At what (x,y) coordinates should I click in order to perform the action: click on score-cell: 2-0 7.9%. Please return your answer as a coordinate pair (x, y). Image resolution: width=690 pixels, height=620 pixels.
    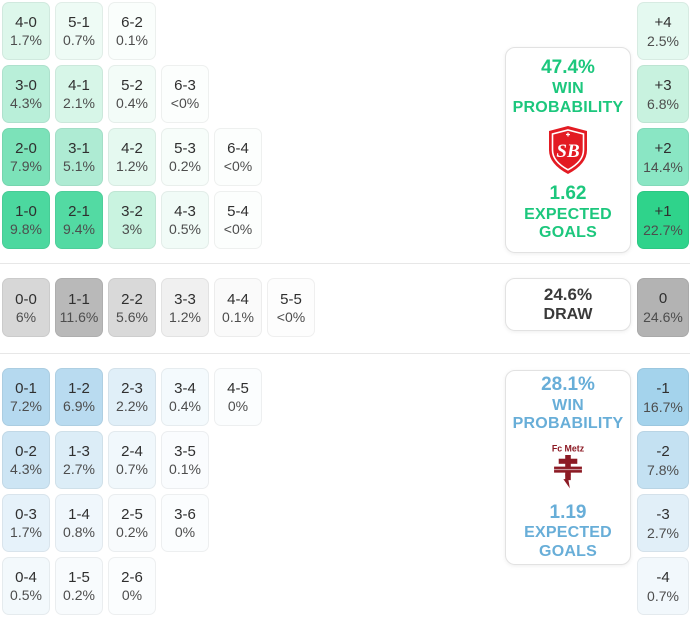
    Looking at the image, I should click on (26, 157).